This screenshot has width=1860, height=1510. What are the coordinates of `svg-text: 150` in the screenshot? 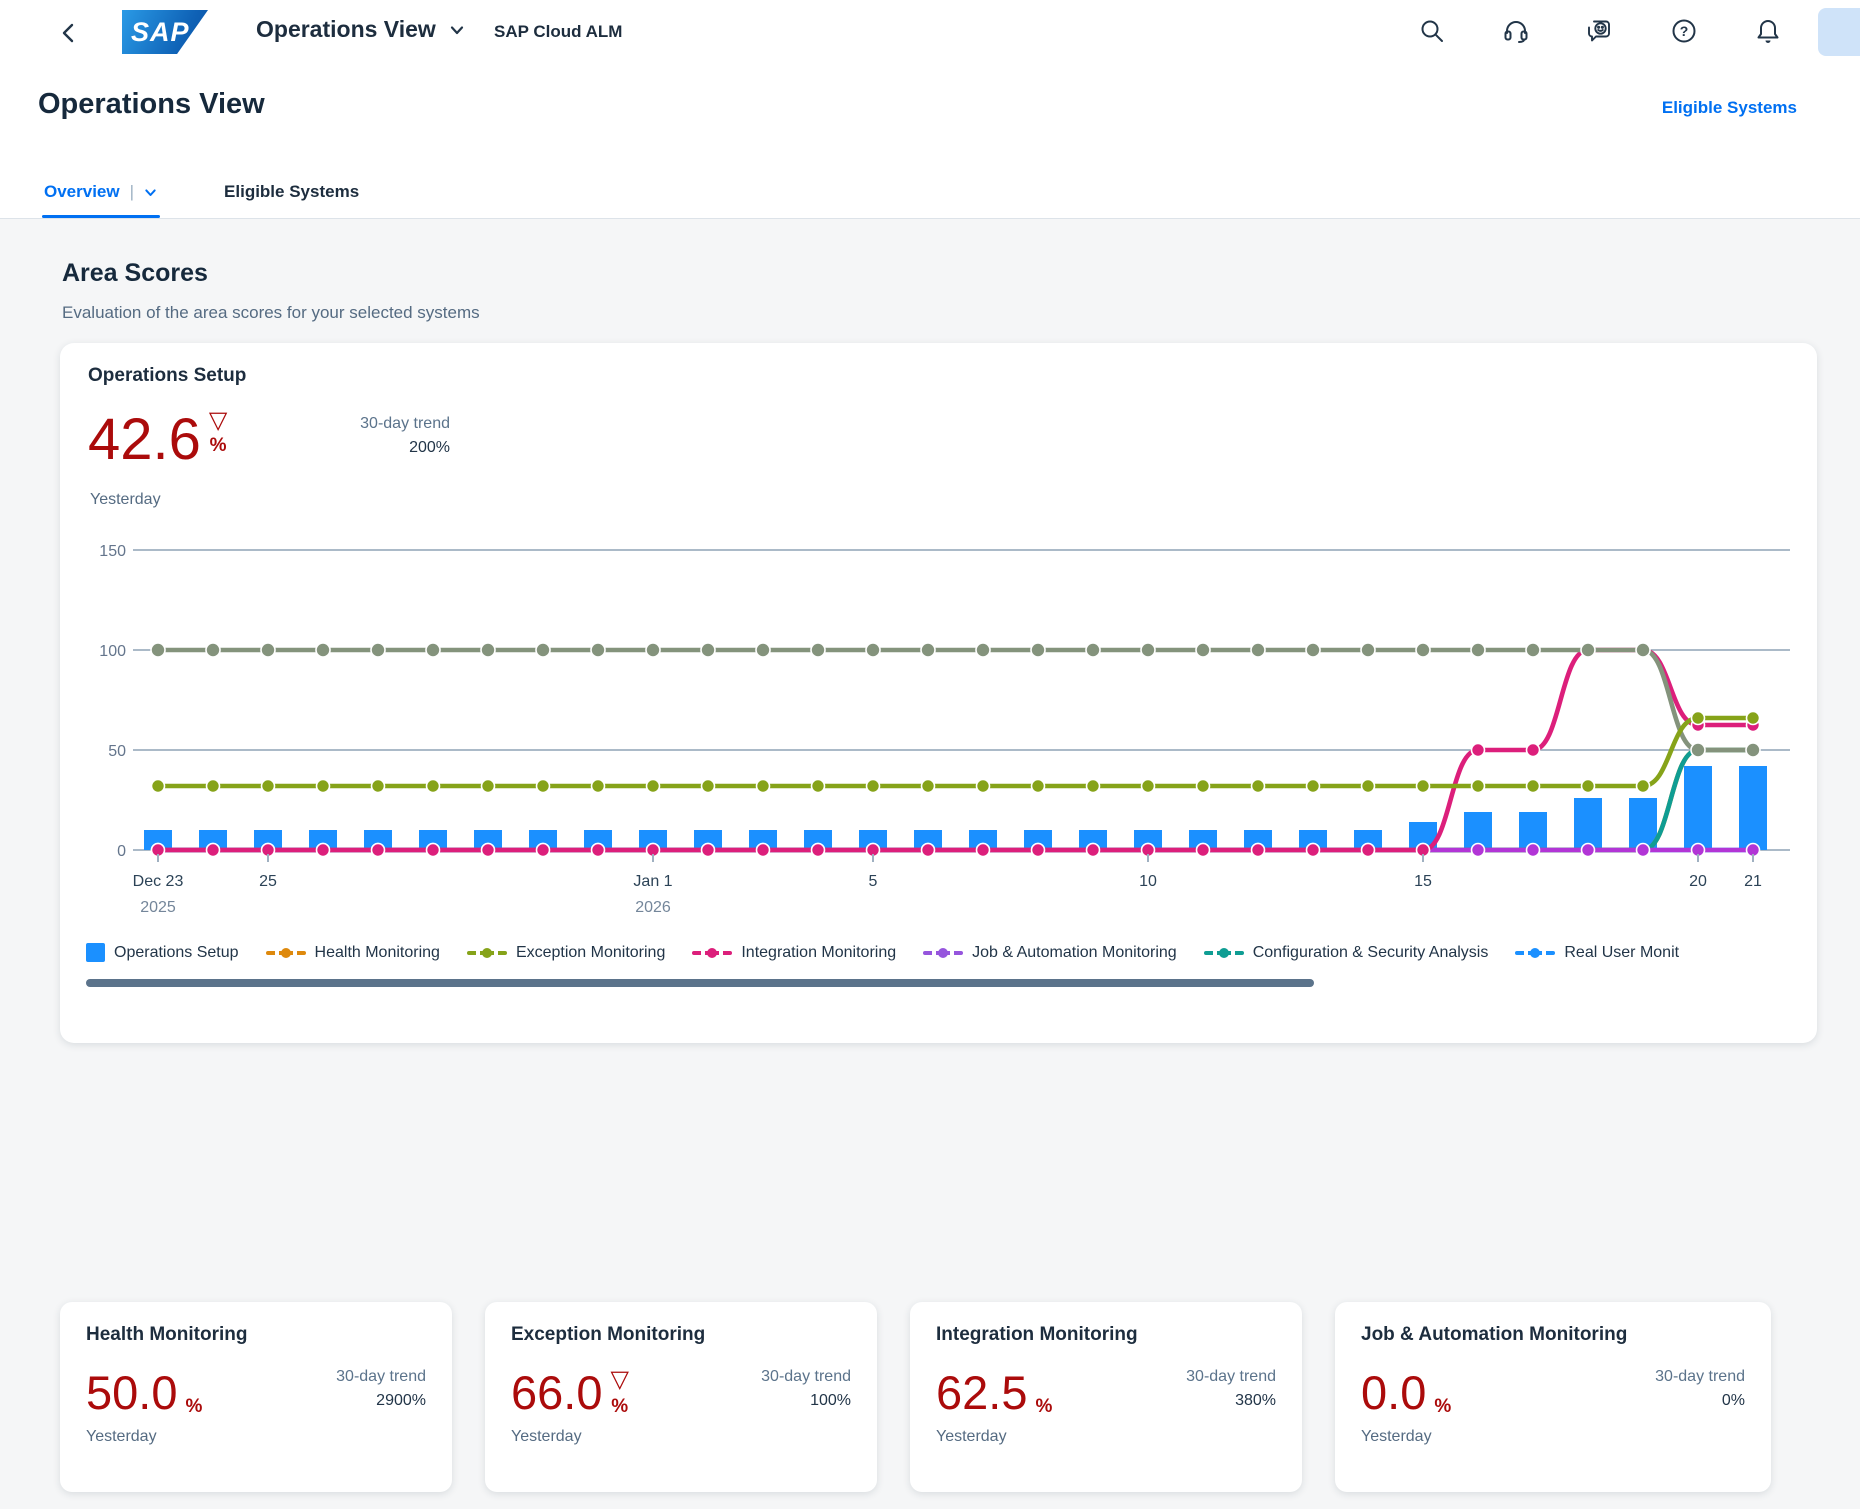 It's located at (112, 551).